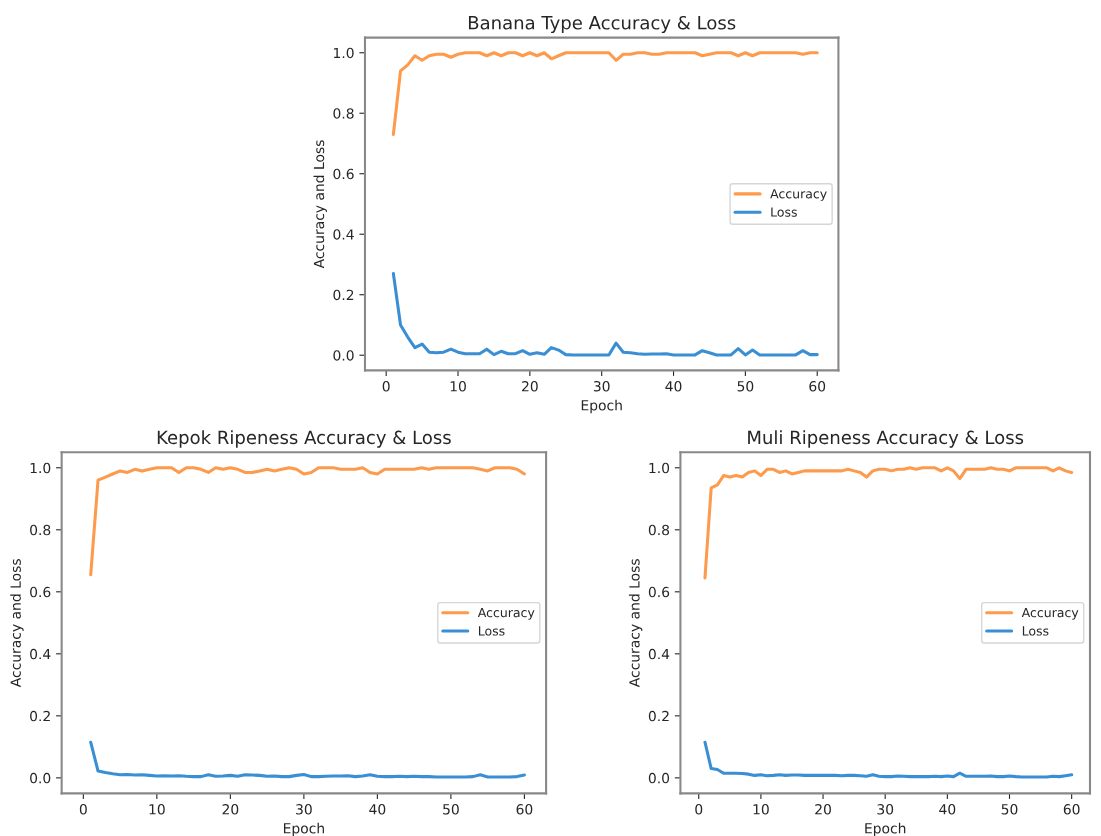 This screenshot has height=836, width=1101. What do you see at coordinates (304, 439) in the screenshot?
I see `chart-title: Kepok Ripeness Accuracy & Loss` at bounding box center [304, 439].